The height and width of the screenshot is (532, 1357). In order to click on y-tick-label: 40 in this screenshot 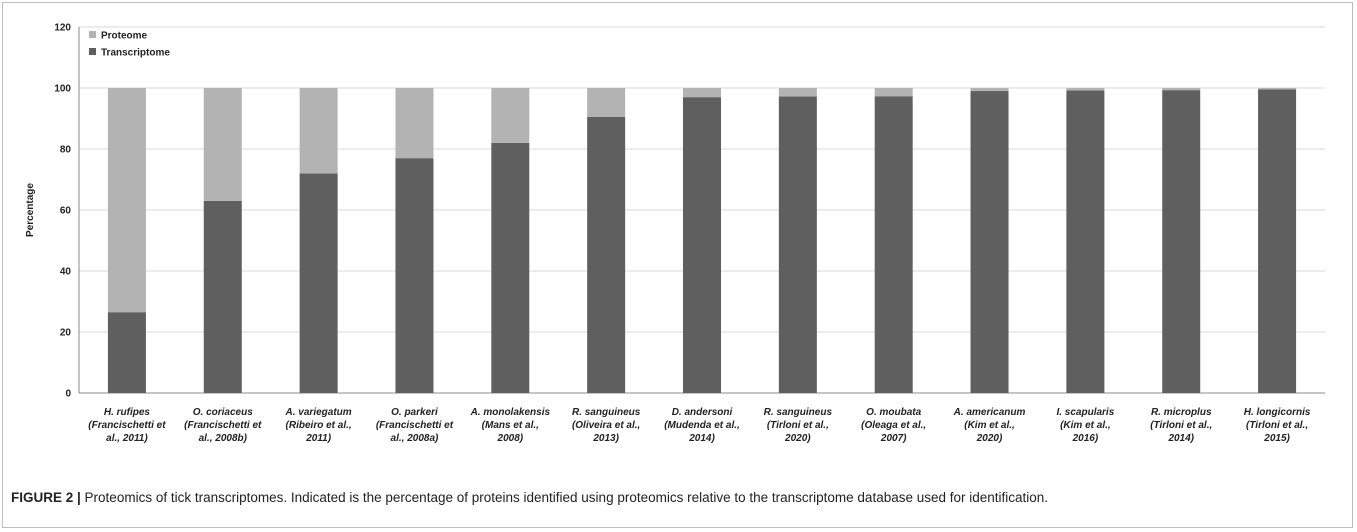, I will do `click(66, 272)`.